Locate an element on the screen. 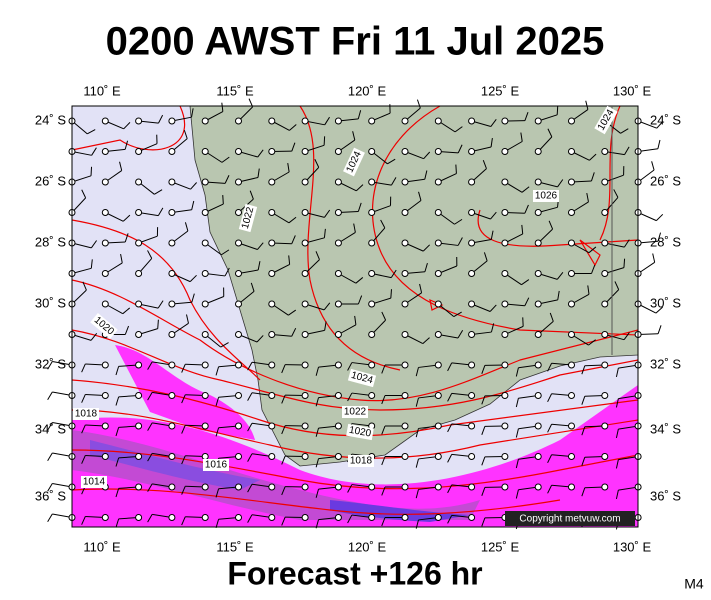 Image resolution: width=711 pixels, height=600 pixels. isobar-label: 1020 is located at coordinates (360, 432).